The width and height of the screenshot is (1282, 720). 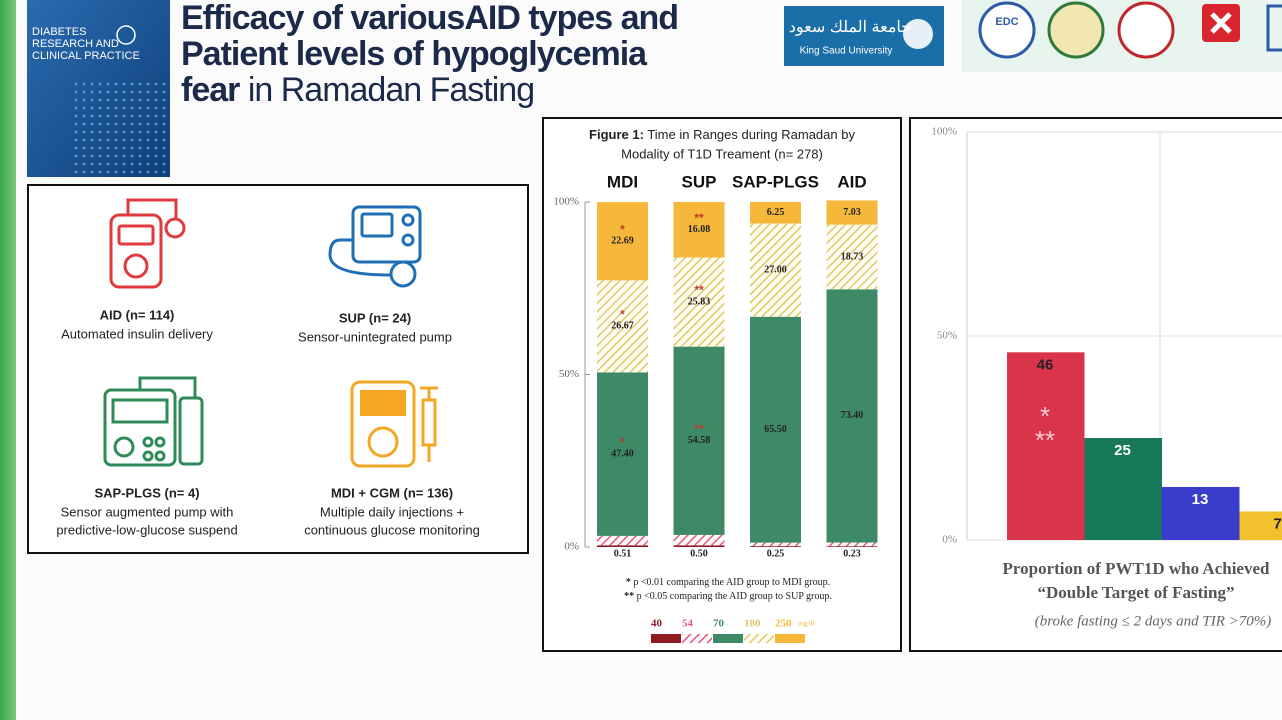 I want to click on legend-label: 70, so click(x=719, y=624).